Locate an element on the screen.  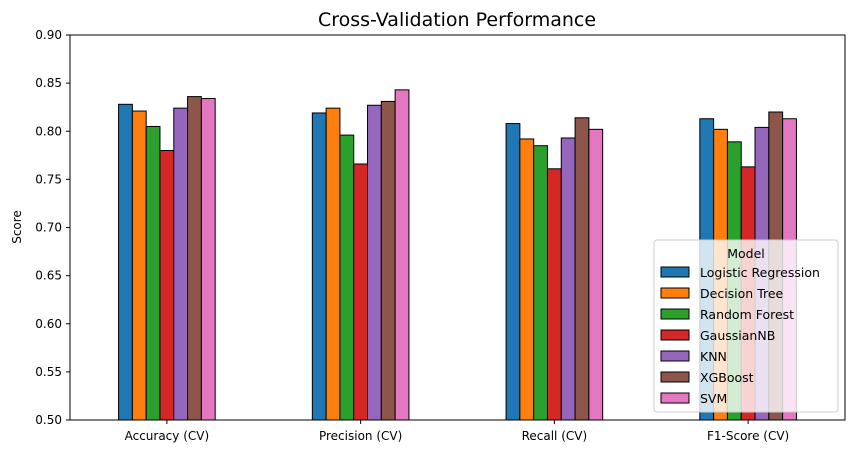
x-tick-label: Accuracy (CV) is located at coordinates (167, 436).